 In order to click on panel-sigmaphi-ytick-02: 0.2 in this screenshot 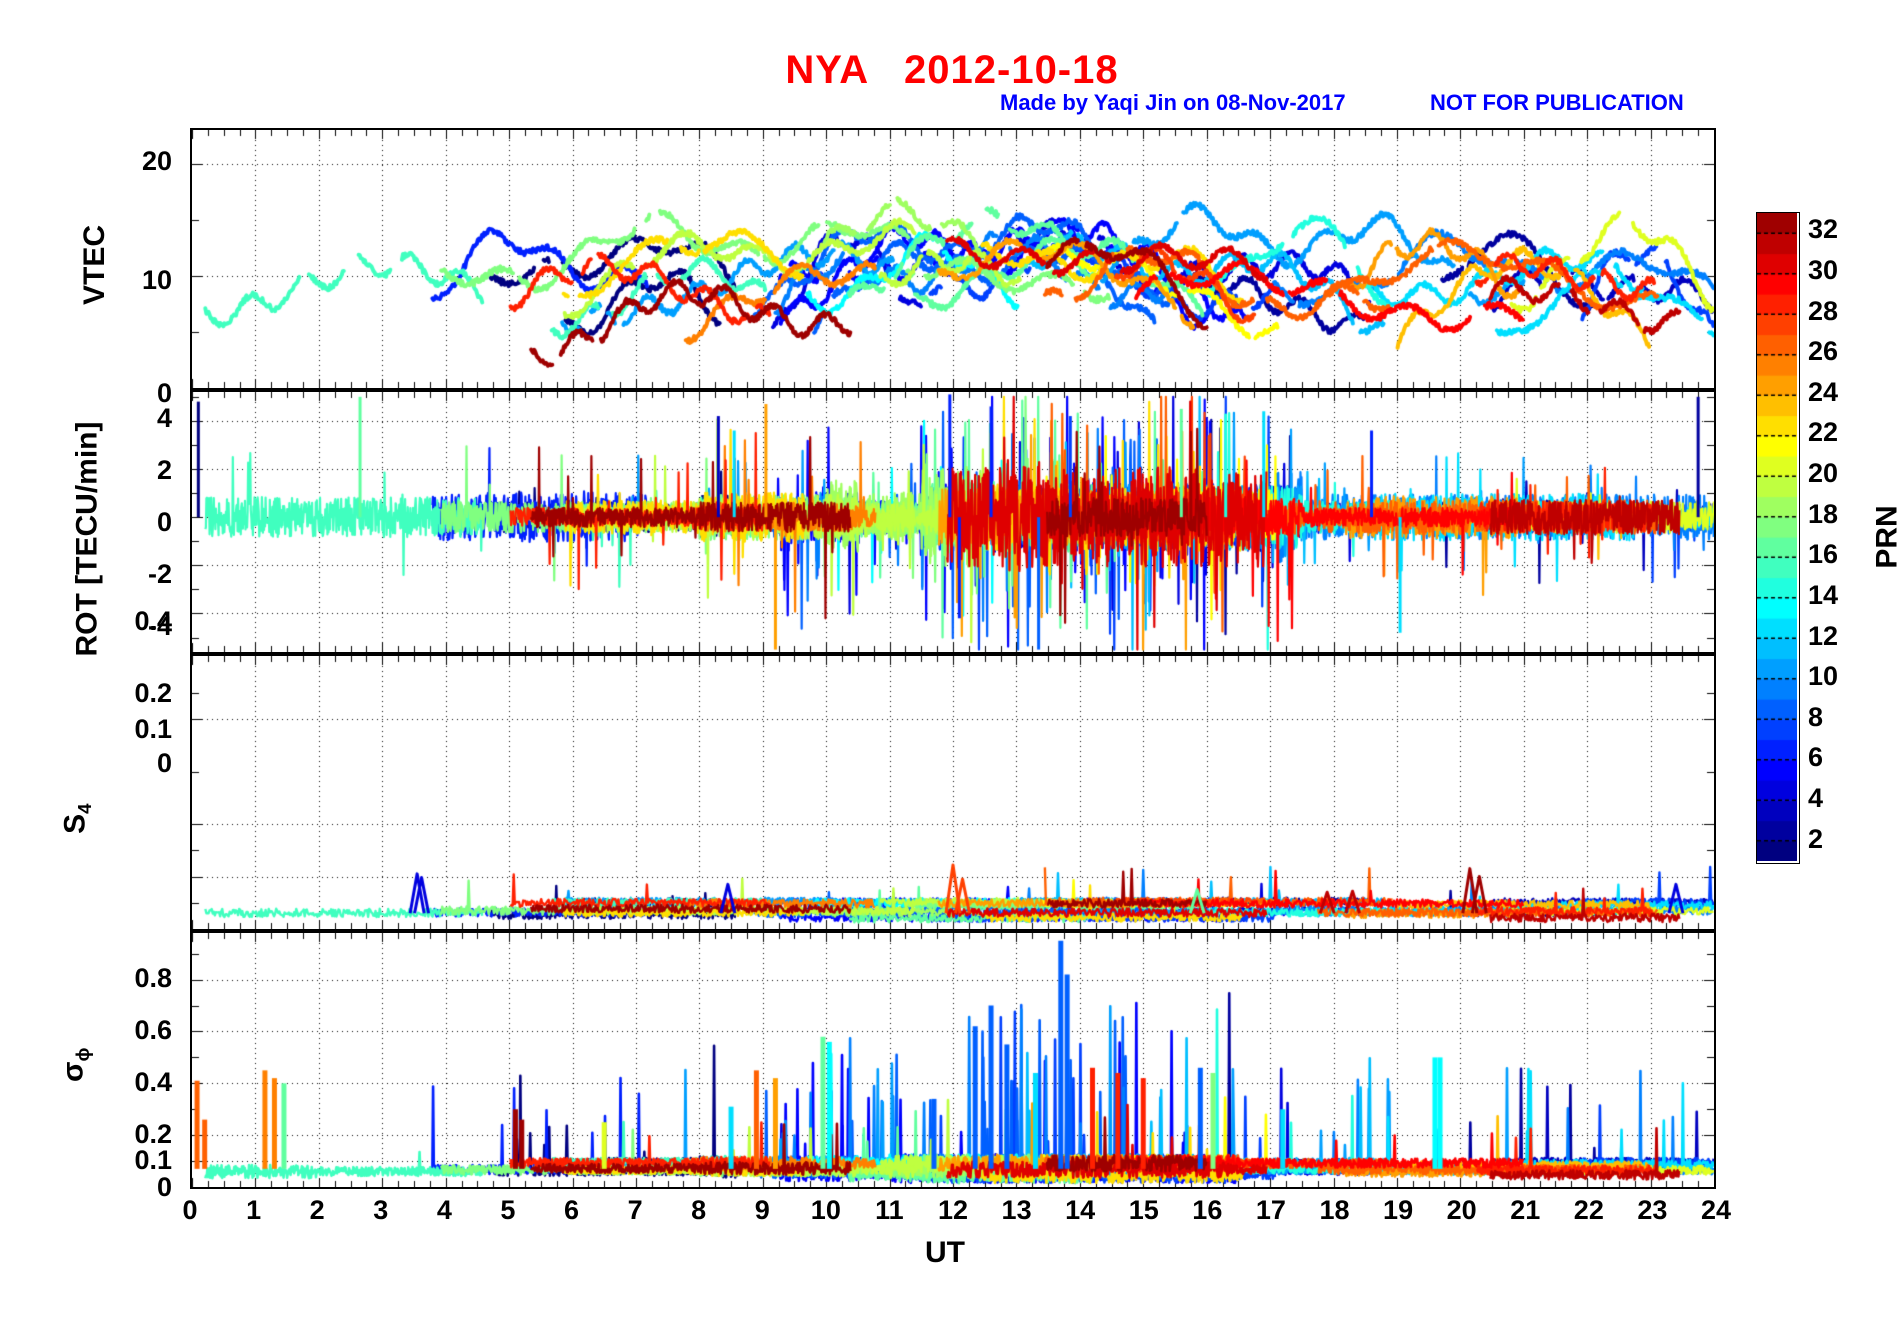, I will do `click(153, 1134)`.